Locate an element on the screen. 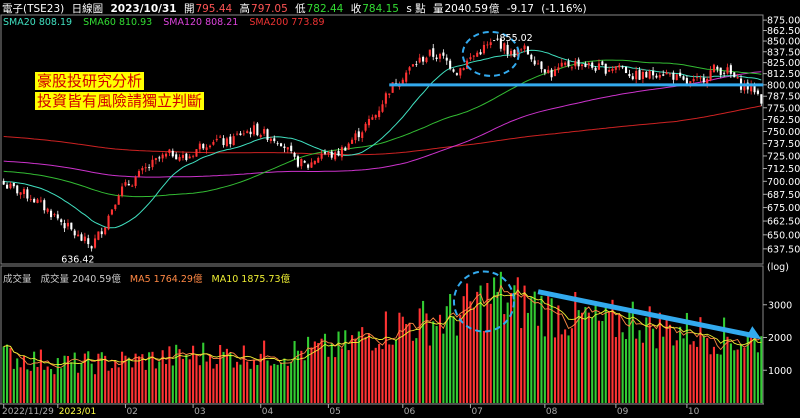  ma5-value: MA5 1764.29 is located at coordinates (161, 279).